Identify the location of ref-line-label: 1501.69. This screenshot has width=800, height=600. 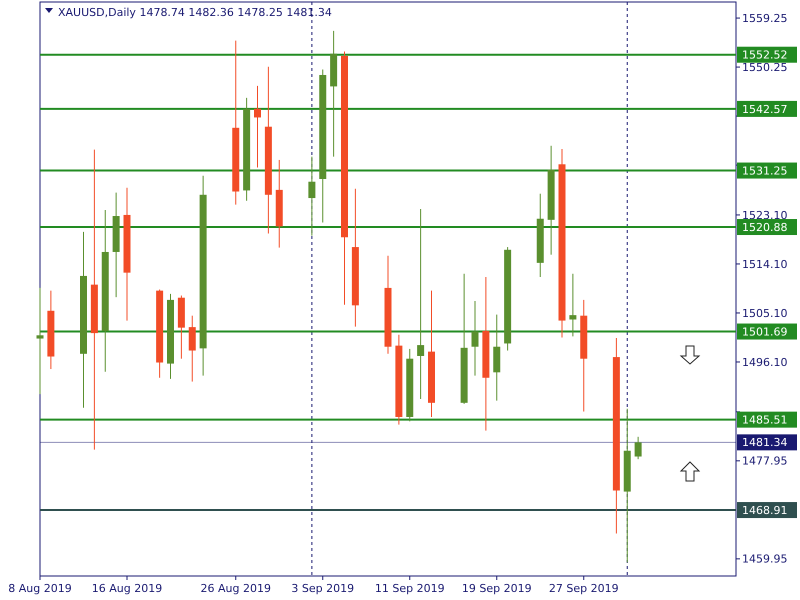
(765, 331).